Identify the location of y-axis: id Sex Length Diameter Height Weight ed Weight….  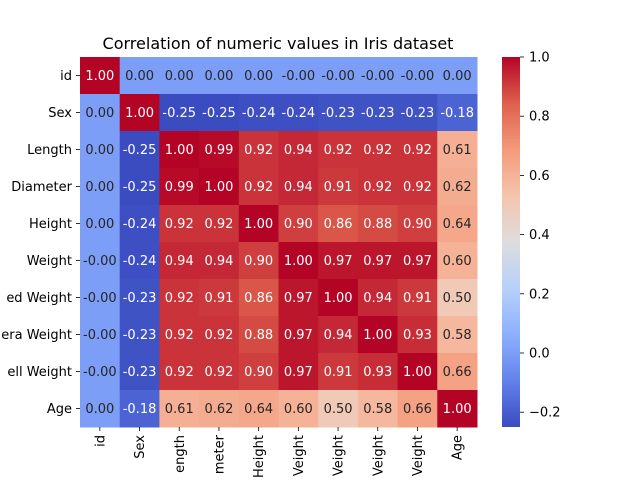
(40, 243).